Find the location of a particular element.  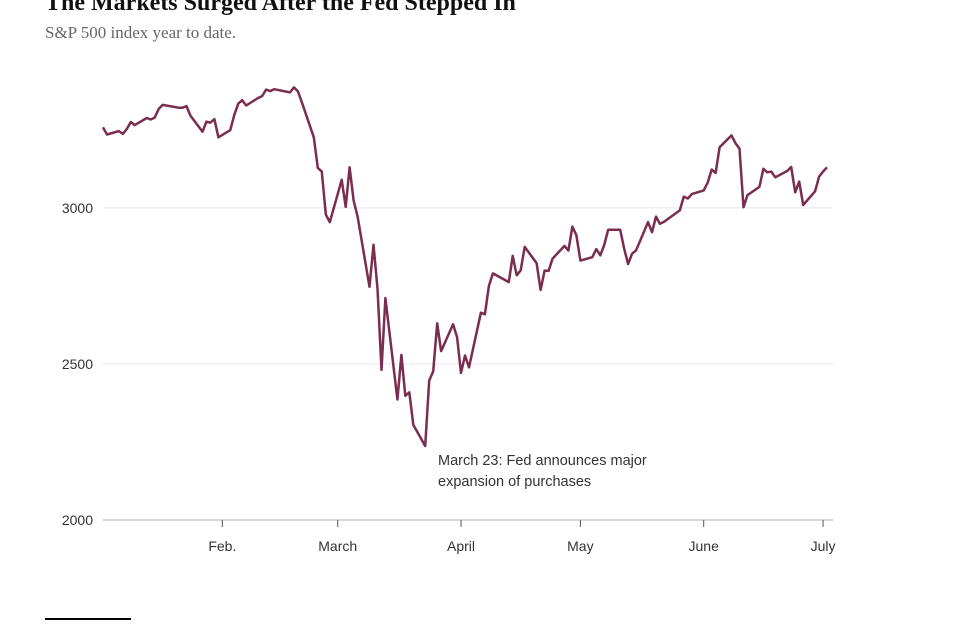

x-tick-label: Feb. is located at coordinates (222, 546).